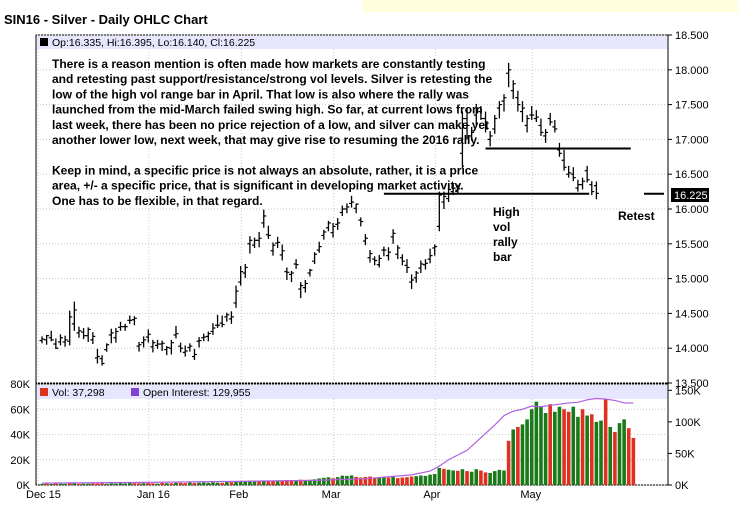 This screenshot has height=516, width=738. Describe the element at coordinates (688, 423) in the screenshot. I see `oi-tick-label: 100K` at that location.